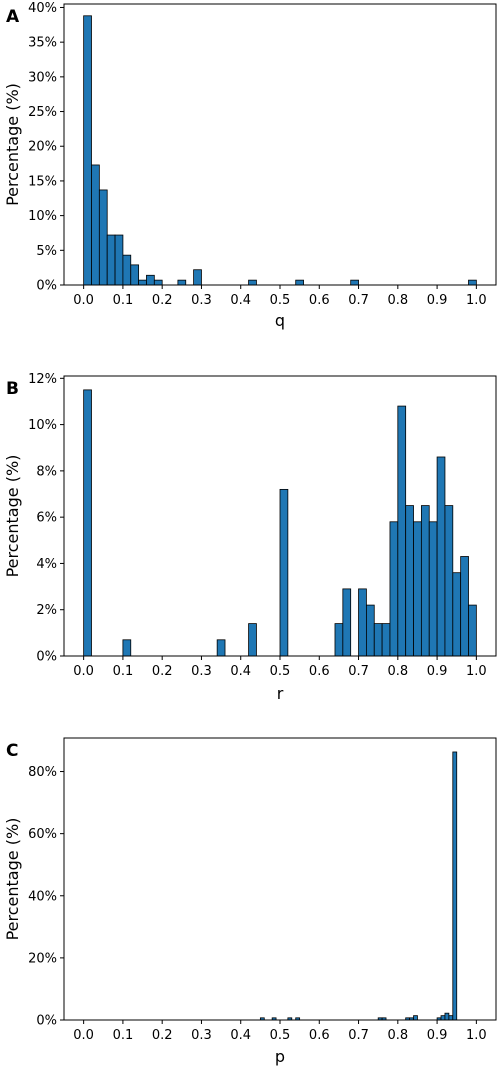 The image size is (502, 1070). What do you see at coordinates (42, 181) in the screenshot?
I see `y-tick-label: 15%` at bounding box center [42, 181].